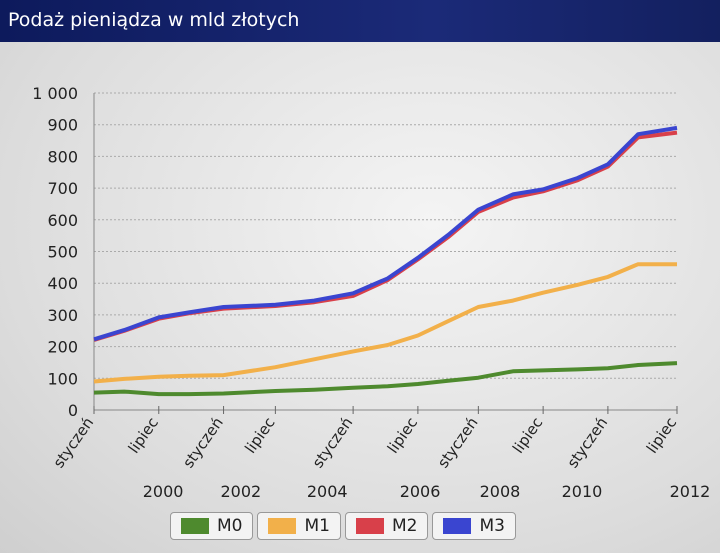 This screenshot has width=720, height=553. What do you see at coordinates (73, 410) in the screenshot?
I see `y-tick-label: 0` at bounding box center [73, 410].